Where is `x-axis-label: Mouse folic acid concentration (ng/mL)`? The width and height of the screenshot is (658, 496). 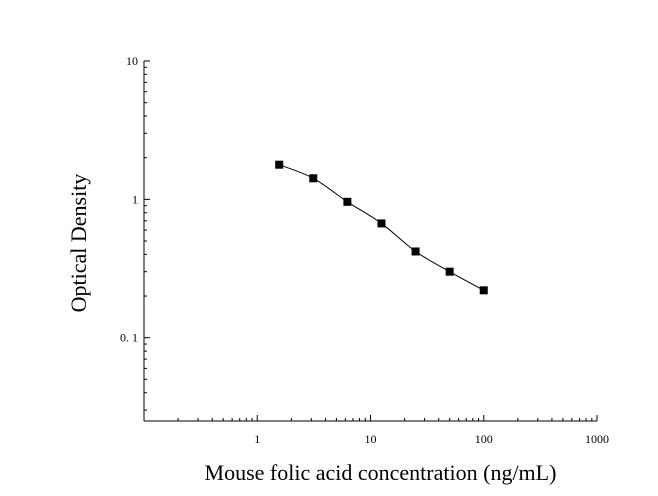 x-axis-label: Mouse folic acid concentration (ng/mL) is located at coordinates (381, 472).